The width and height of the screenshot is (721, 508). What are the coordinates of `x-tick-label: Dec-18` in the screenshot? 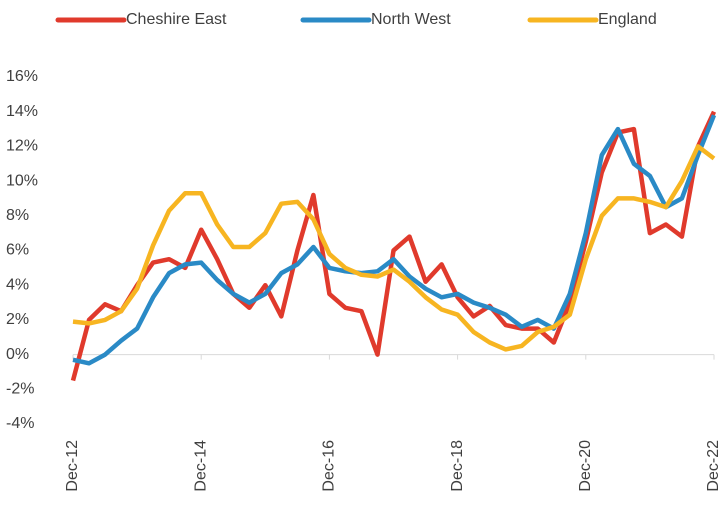 It's located at (457, 466).